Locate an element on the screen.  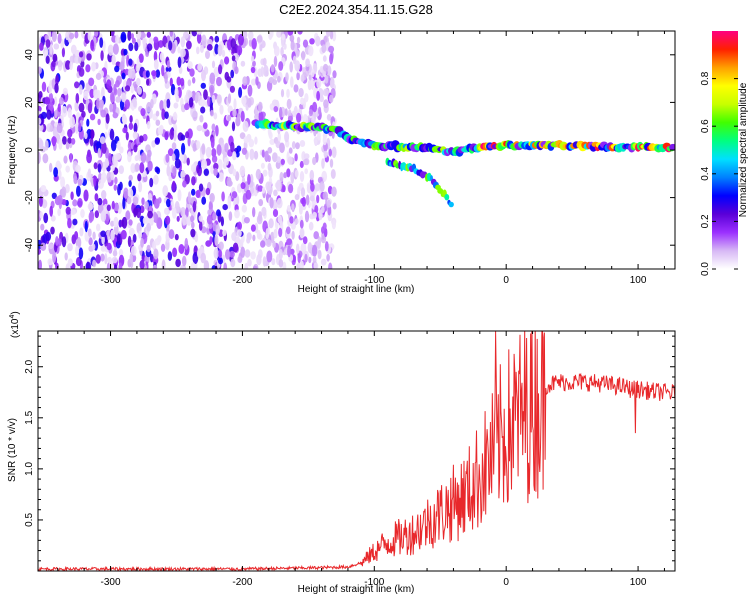
snr-x-tick-label: -100 is located at coordinates (374, 582).